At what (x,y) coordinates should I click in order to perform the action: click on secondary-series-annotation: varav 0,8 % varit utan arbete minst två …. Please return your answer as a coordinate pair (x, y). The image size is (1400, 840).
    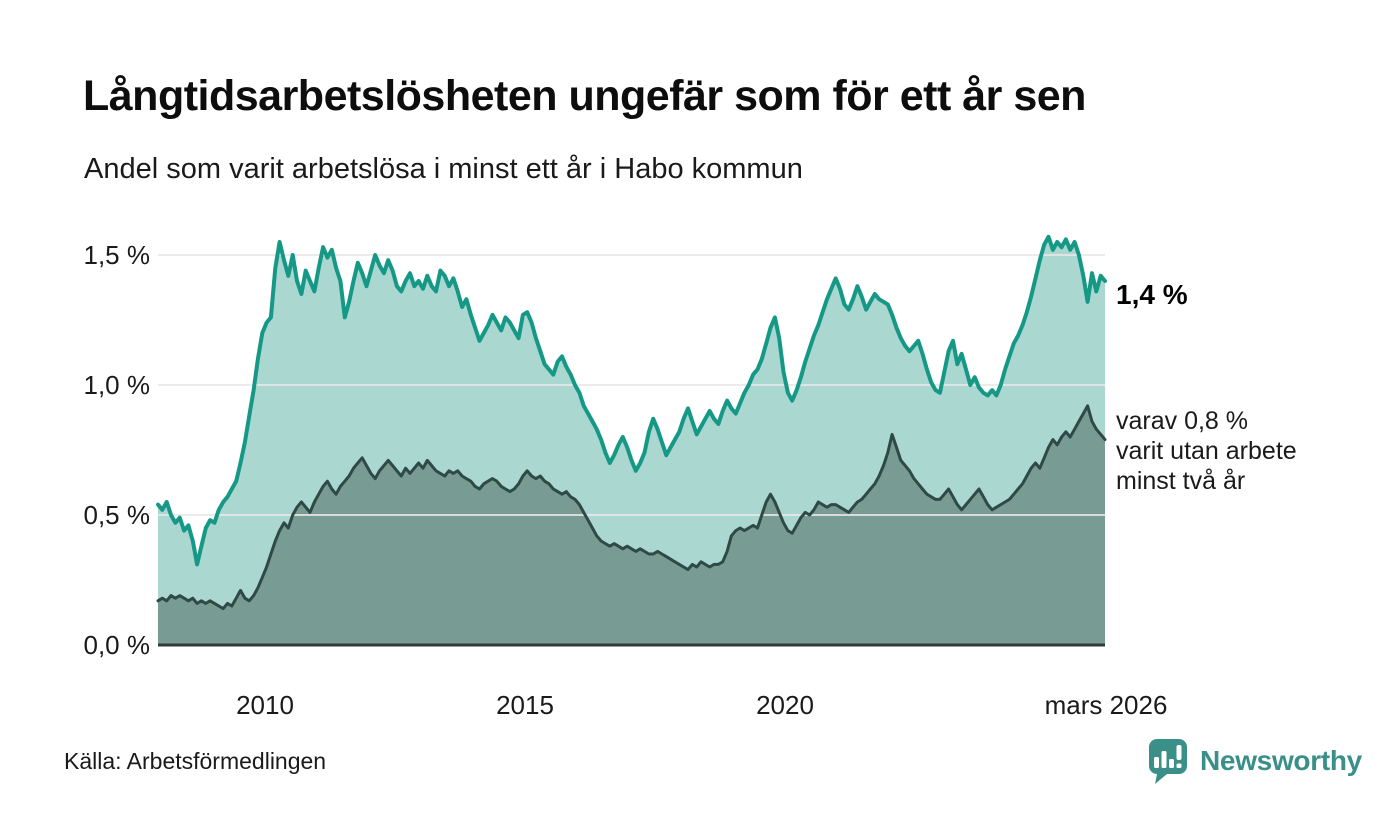
    Looking at the image, I should click on (1206, 451).